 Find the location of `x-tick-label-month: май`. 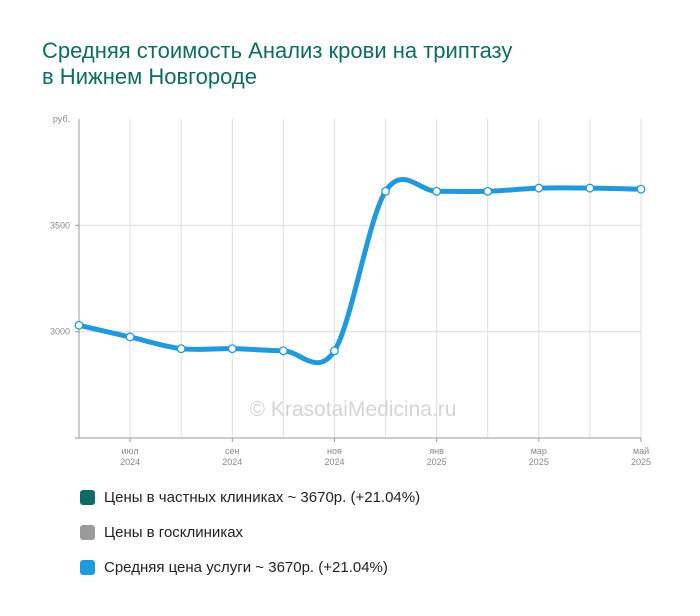

x-tick-label-month: май is located at coordinates (641, 451).